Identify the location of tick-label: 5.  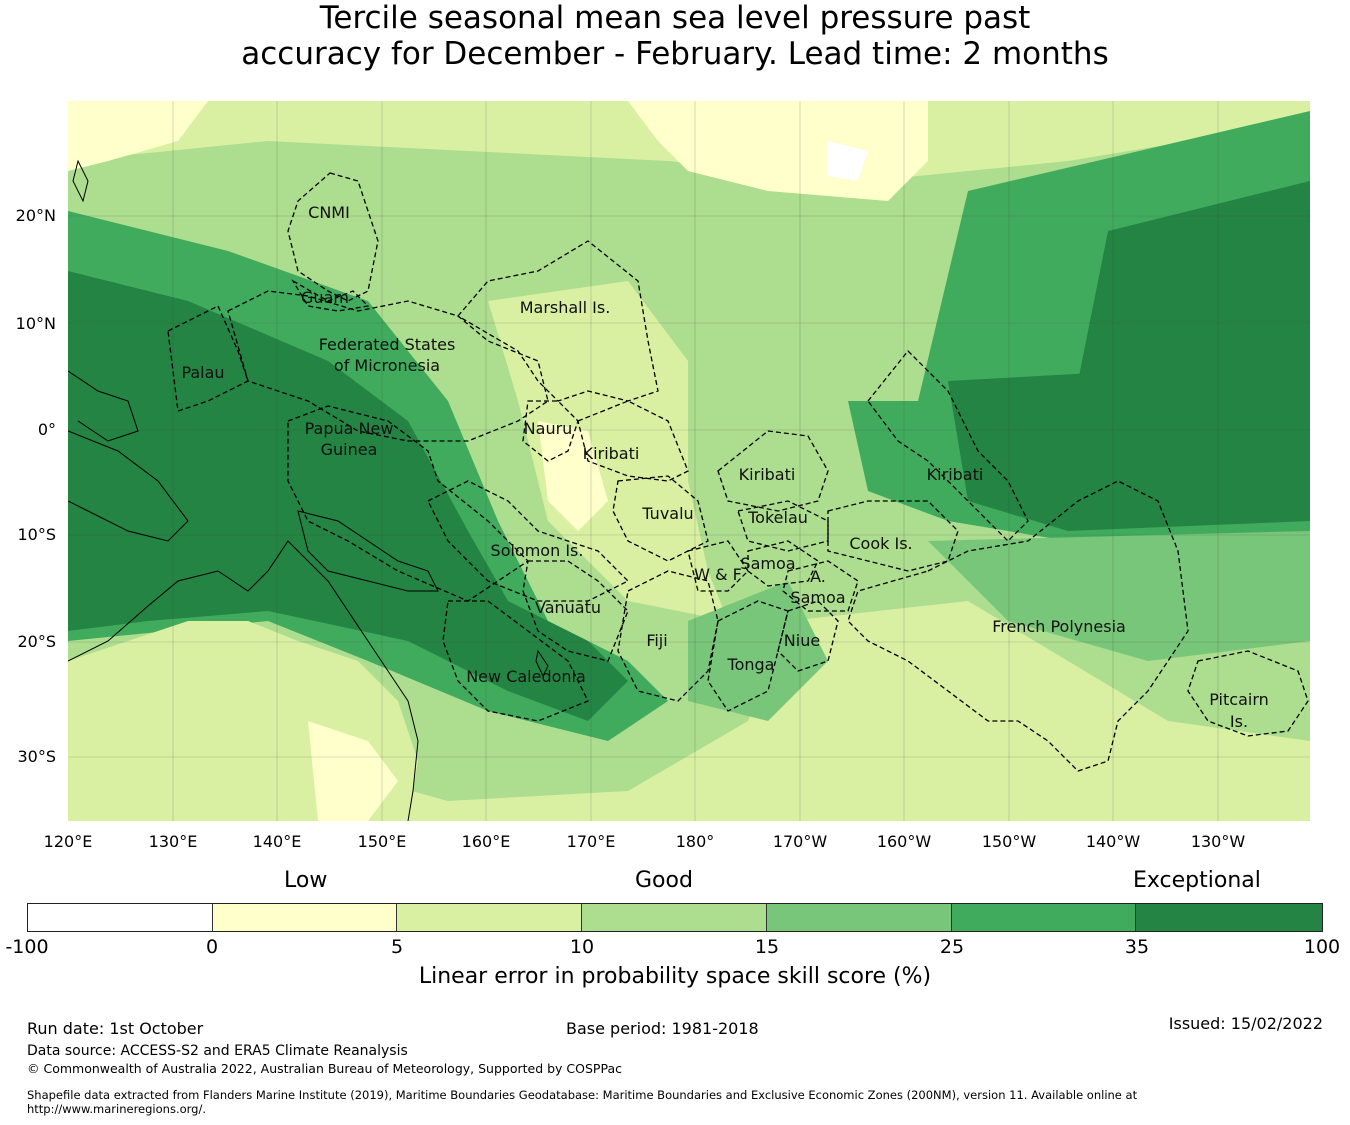
(397, 947).